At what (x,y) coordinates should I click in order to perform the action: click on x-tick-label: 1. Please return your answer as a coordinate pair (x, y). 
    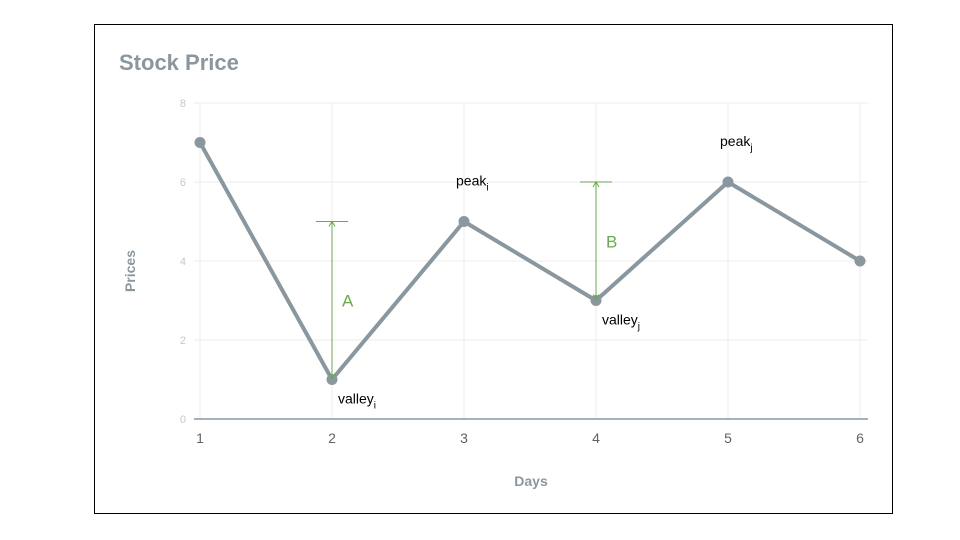
    Looking at the image, I should click on (200, 438).